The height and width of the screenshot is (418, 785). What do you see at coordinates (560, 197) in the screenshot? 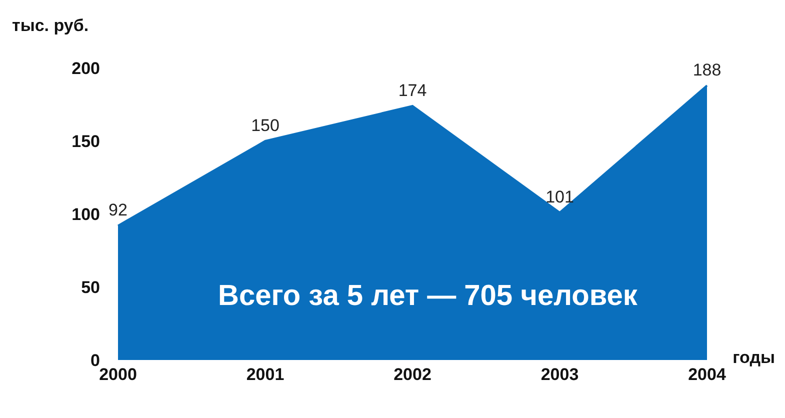
I see `data-label: 101` at bounding box center [560, 197].